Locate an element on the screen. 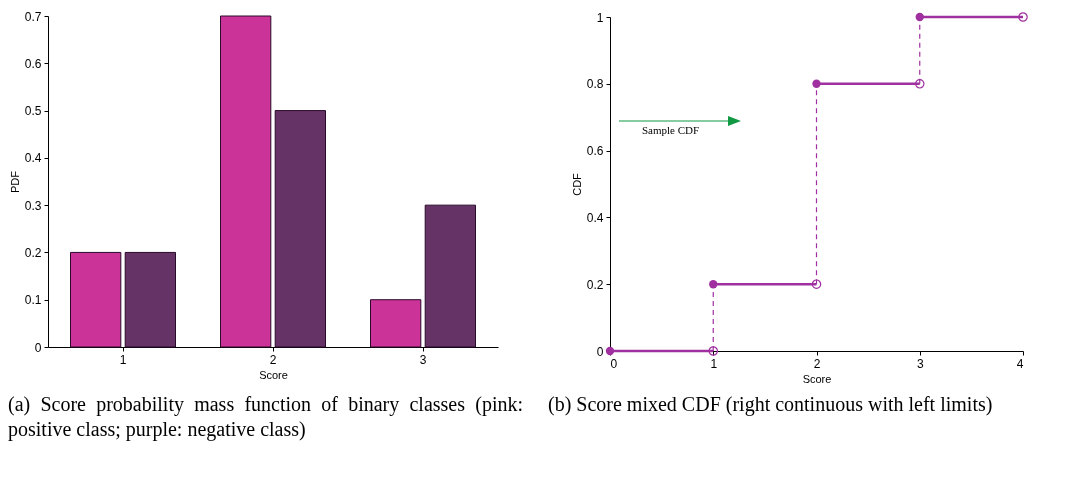 Image resolution: width=1084 pixels, height=480 pixels. x-tick-label: 0 is located at coordinates (614, 363).